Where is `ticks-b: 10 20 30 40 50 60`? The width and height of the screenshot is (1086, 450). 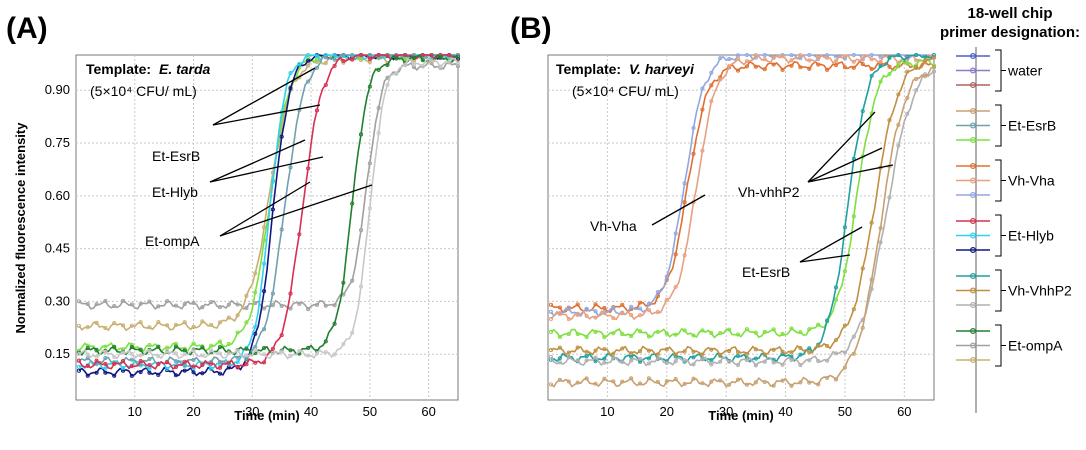 ticks-b: 10 20 30 40 50 60 is located at coordinates (755, 411).